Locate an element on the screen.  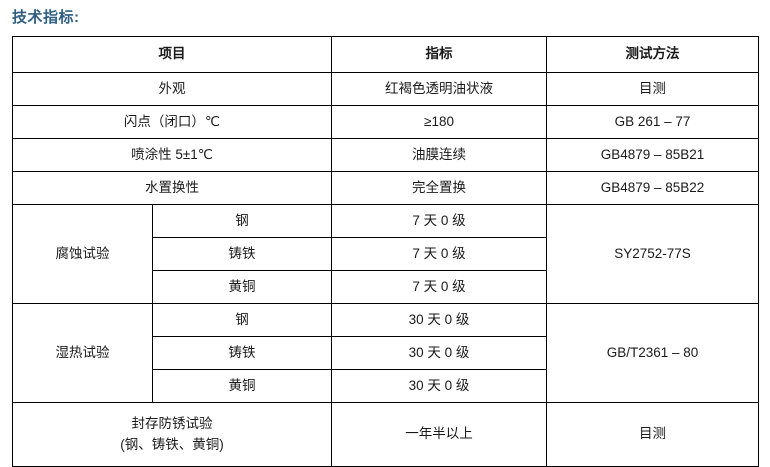
cell-method: GB 261 – 77 is located at coordinates (652, 122).